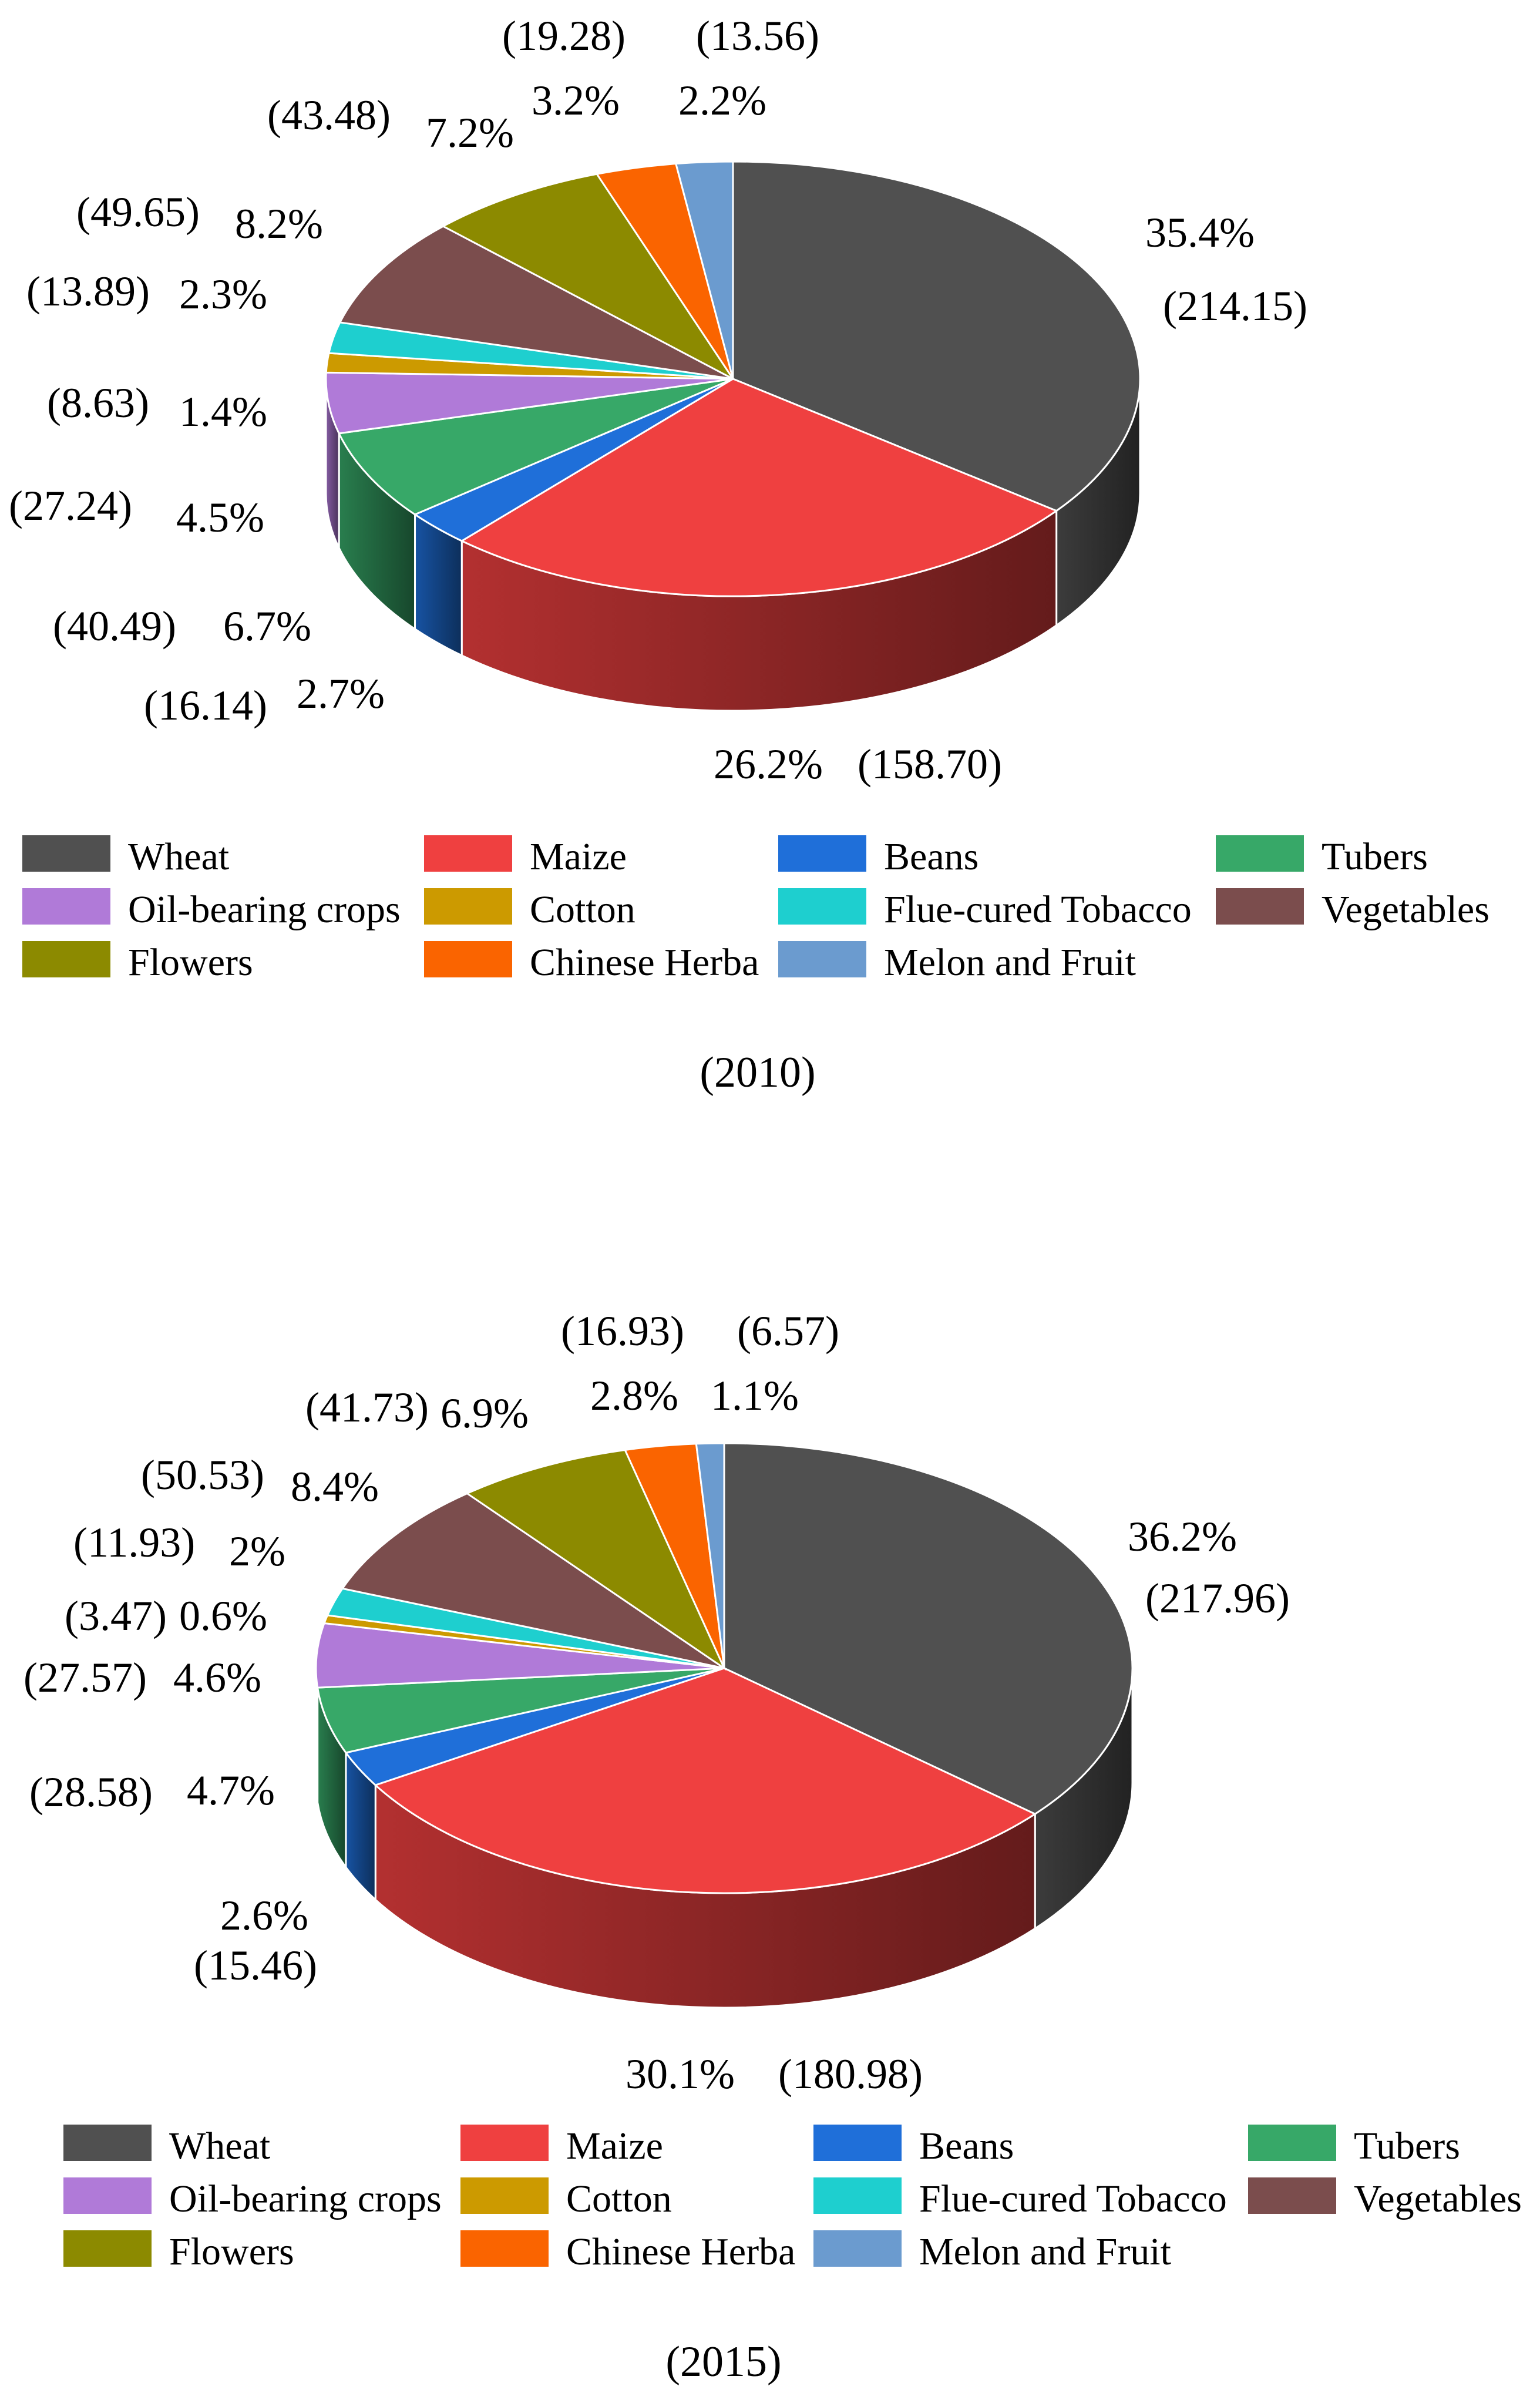  Describe the element at coordinates (264, 1915) in the screenshot. I see `percent-label-beans: 2.6%` at that location.